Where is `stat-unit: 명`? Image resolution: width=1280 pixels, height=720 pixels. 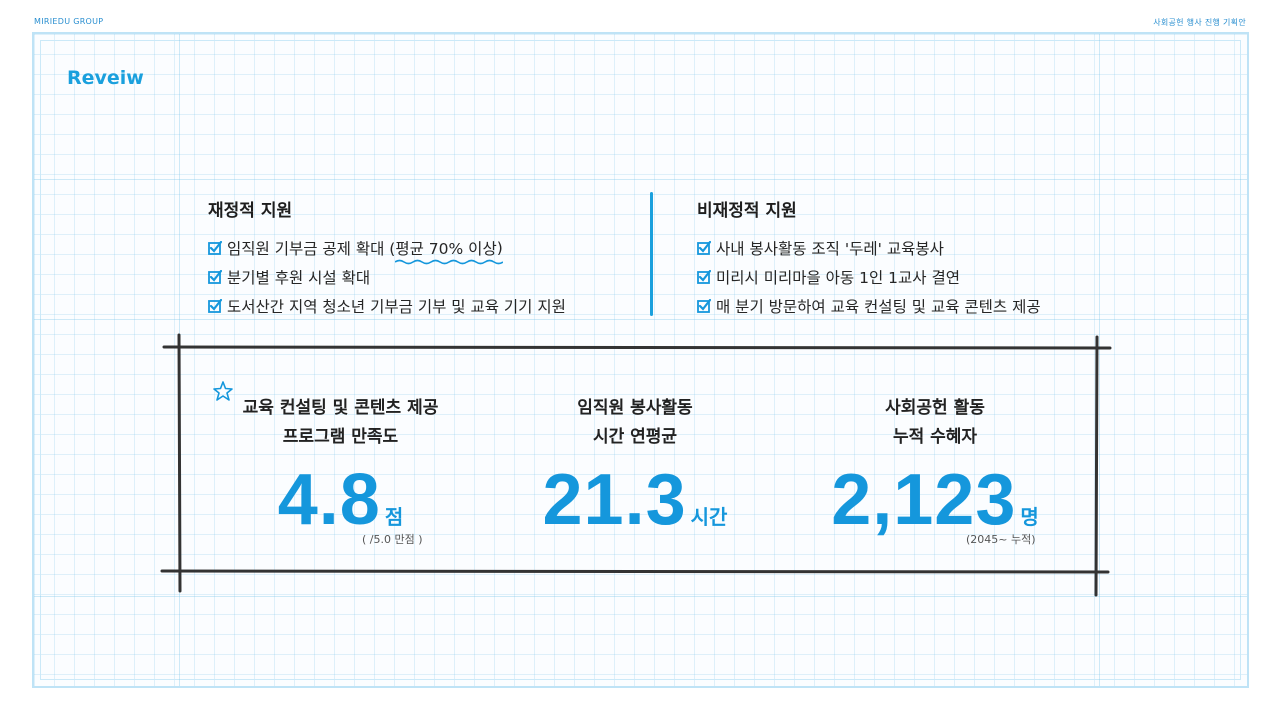
stat-unit: 명 is located at coordinates (1029, 517).